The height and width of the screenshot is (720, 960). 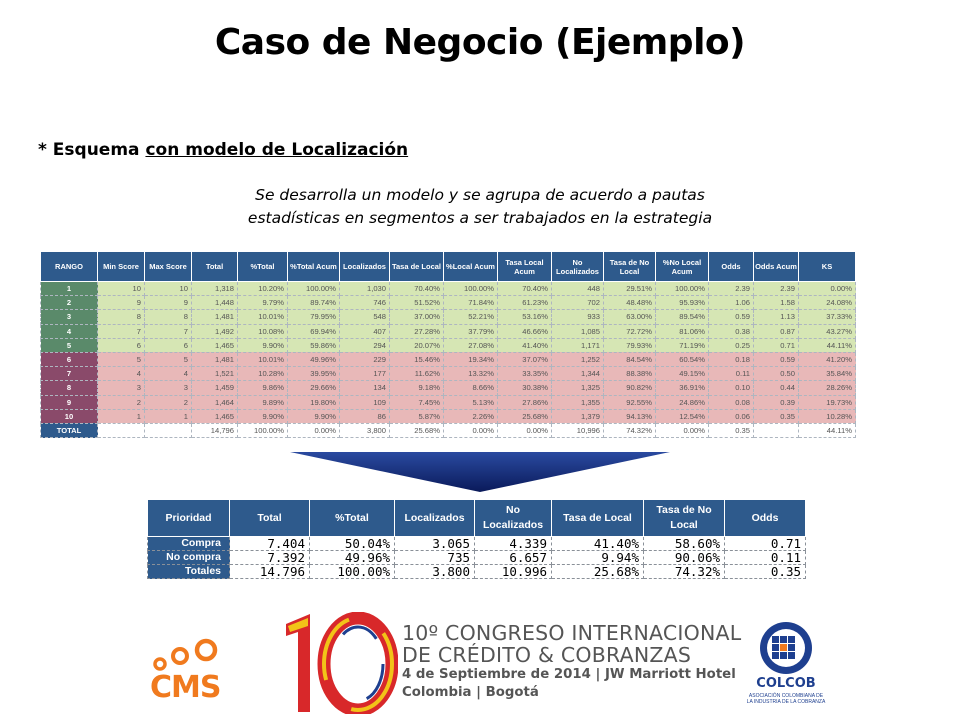 What do you see at coordinates (214, 288) in the screenshot?
I see `table-cell: 1,318` at bounding box center [214, 288].